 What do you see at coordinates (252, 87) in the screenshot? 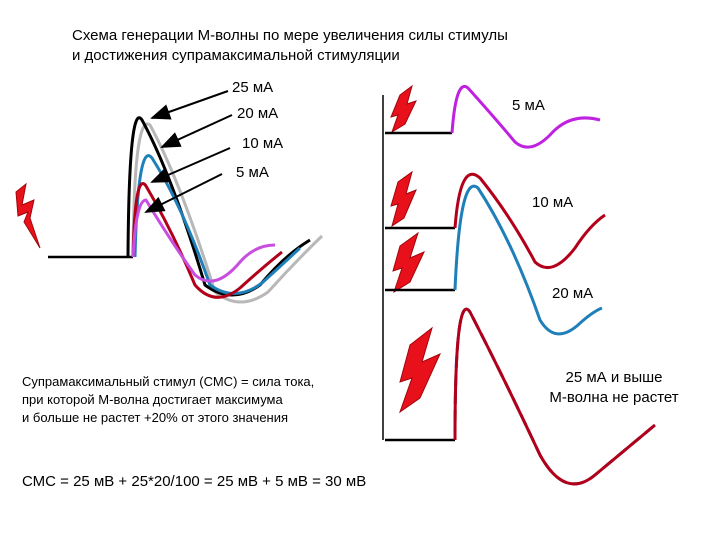
I see `stimulus-label: 25 мА` at bounding box center [252, 87].